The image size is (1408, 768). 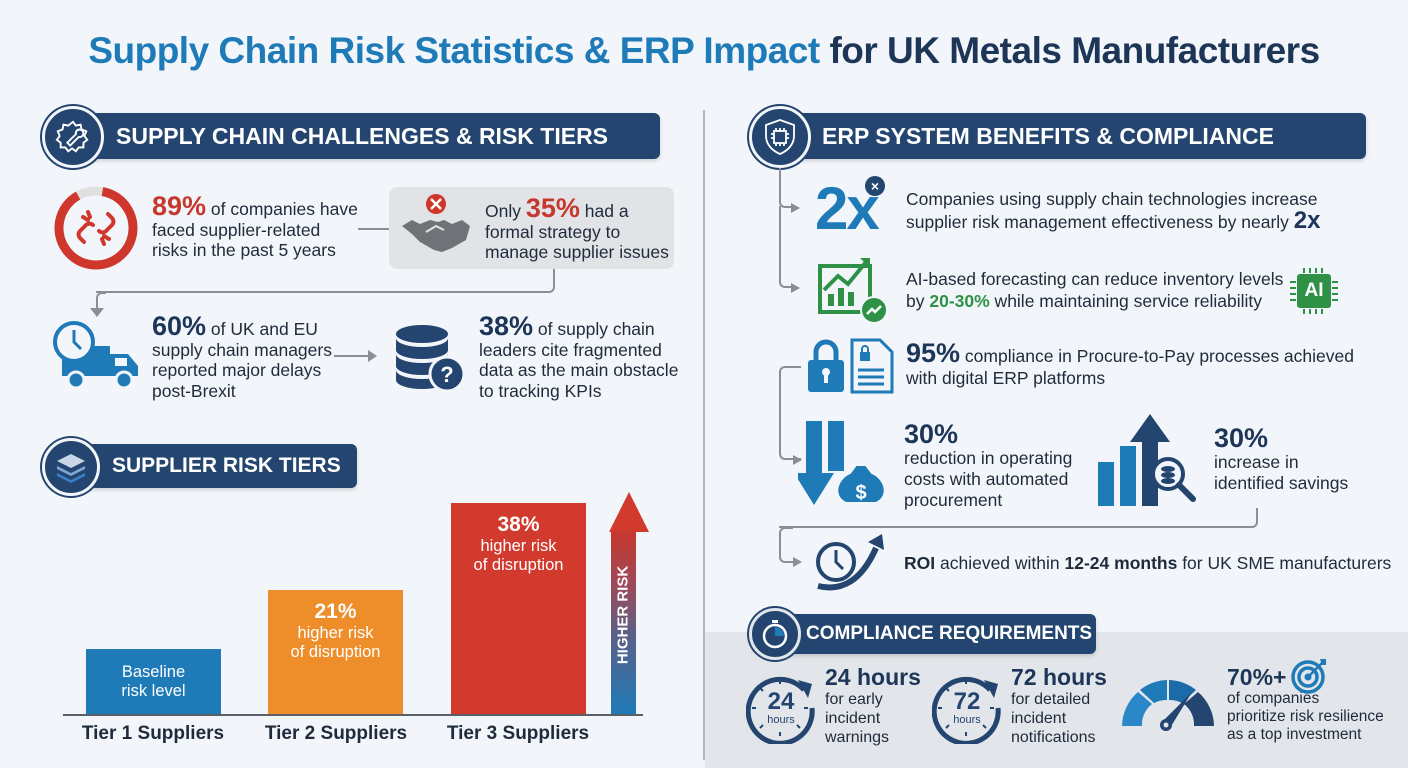 I want to click on bar-tier-3: 38% higher risk of disruption, so click(x=518, y=609).